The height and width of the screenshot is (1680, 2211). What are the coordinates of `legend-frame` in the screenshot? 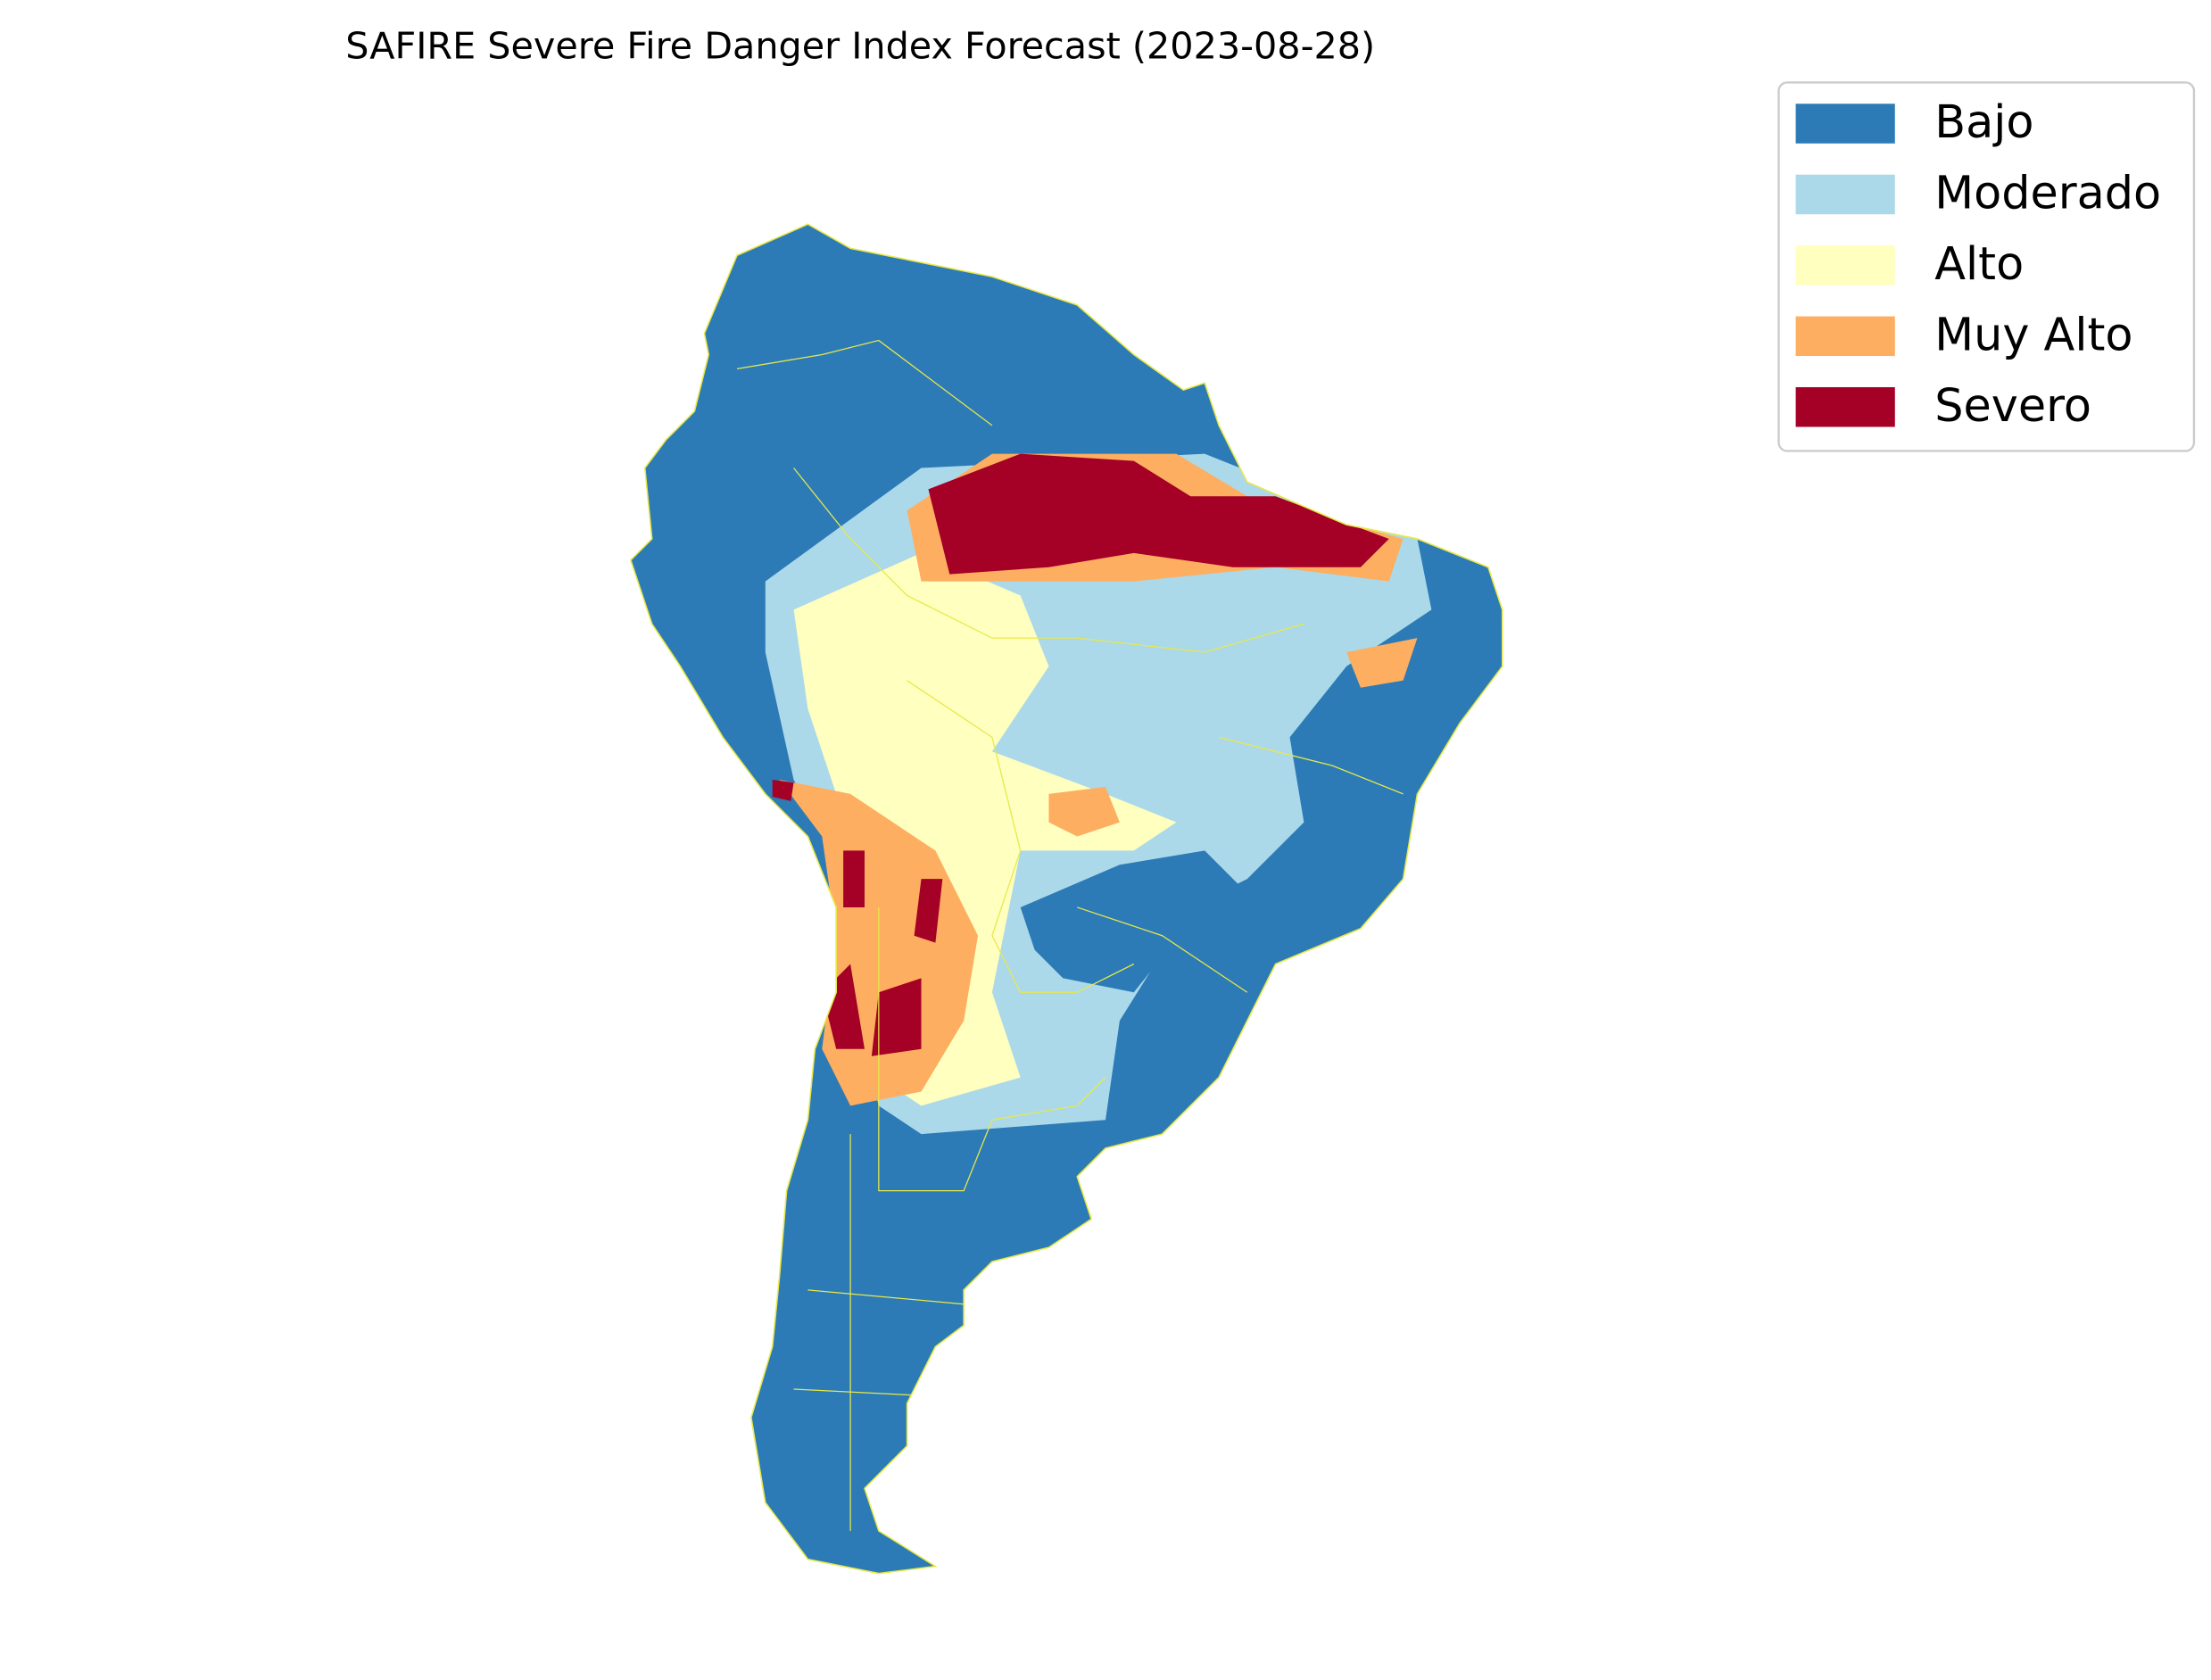 It's located at (1986, 266).